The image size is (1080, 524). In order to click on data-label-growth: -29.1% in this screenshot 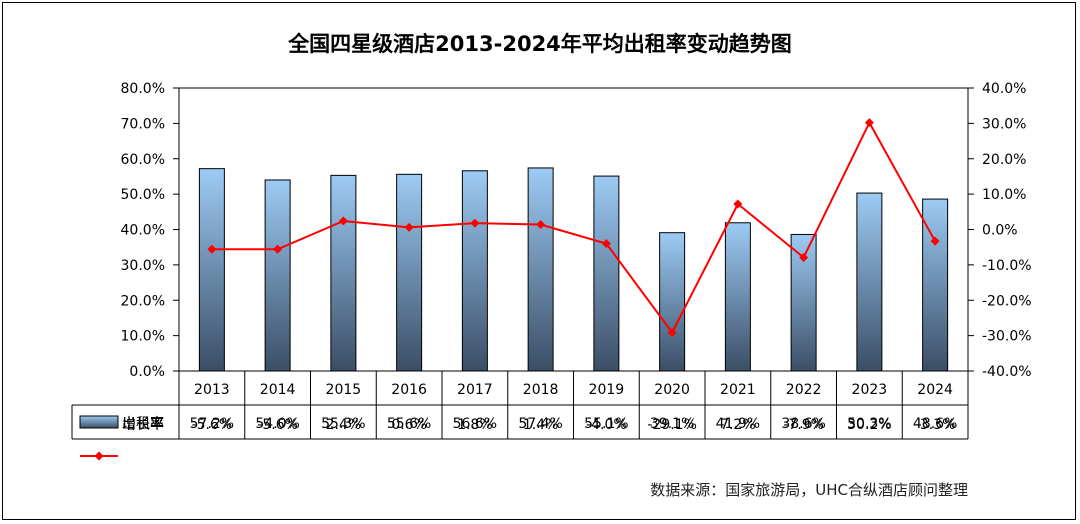, I will do `click(672, 425)`.